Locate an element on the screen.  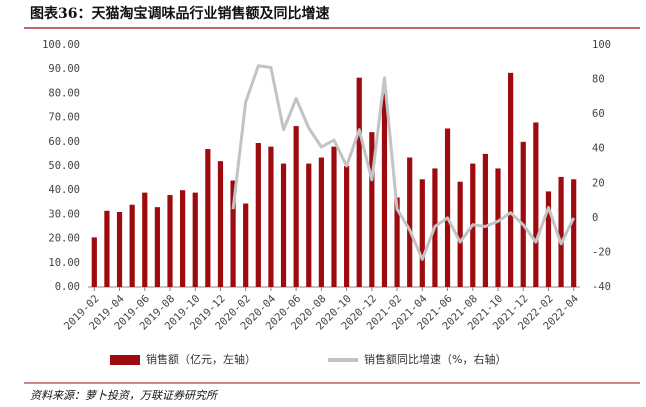
legend-label: 销售额（亿元，左轴） is located at coordinates (201, 359).